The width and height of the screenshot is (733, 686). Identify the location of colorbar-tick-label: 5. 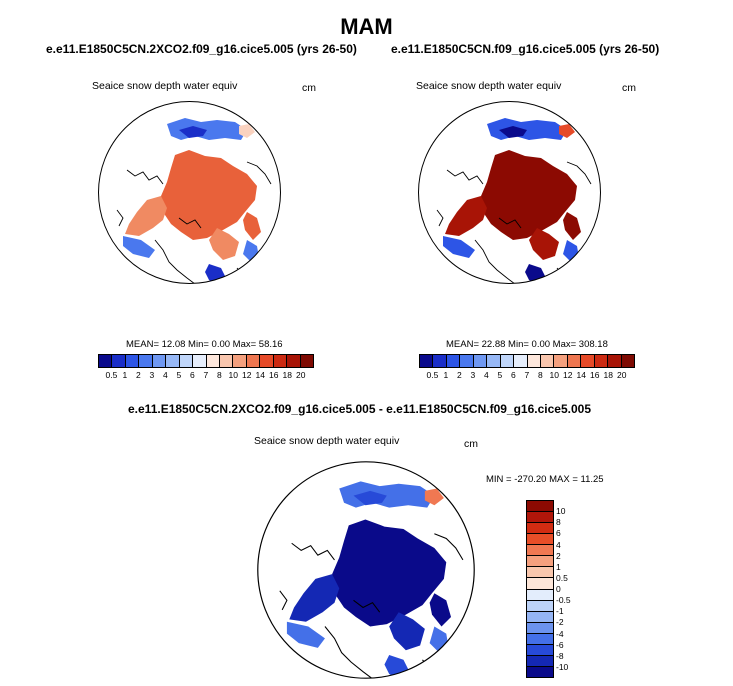
(179, 375).